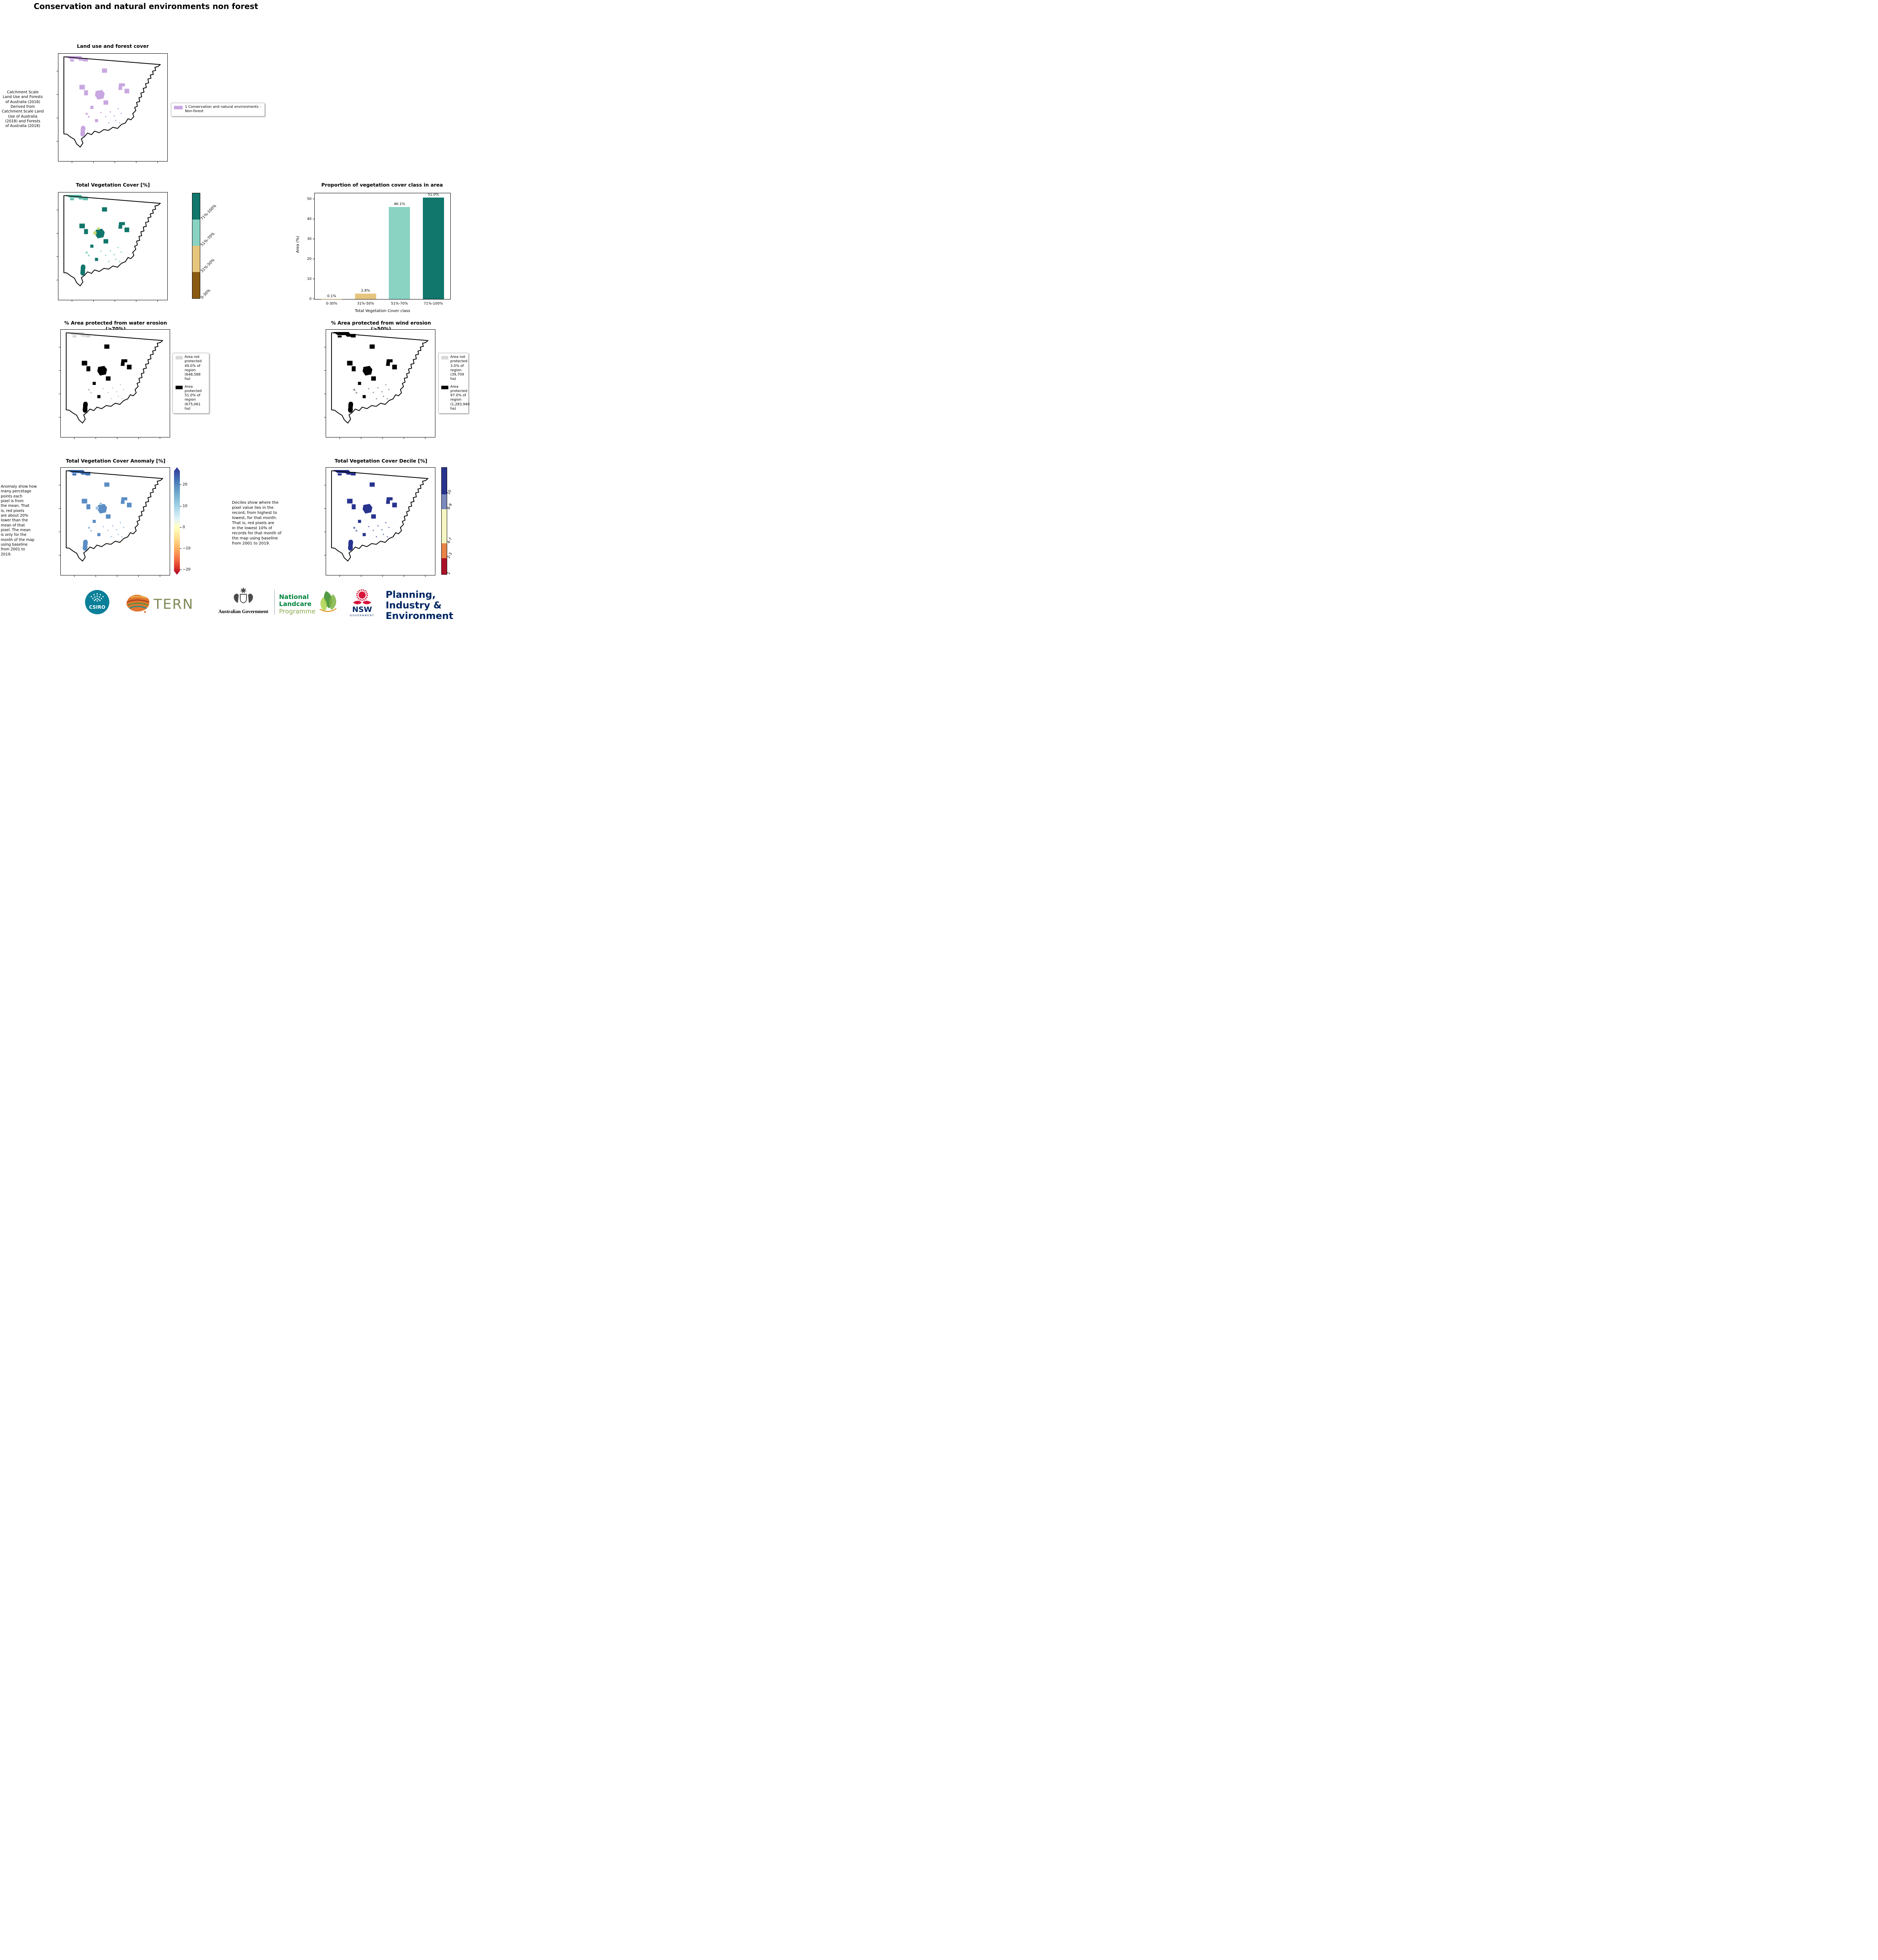 Image resolution: width=1878 pixels, height=1960 pixels. Describe the element at coordinates (97, 603) in the screenshot. I see `csiro-logo: CSIRO` at that location.